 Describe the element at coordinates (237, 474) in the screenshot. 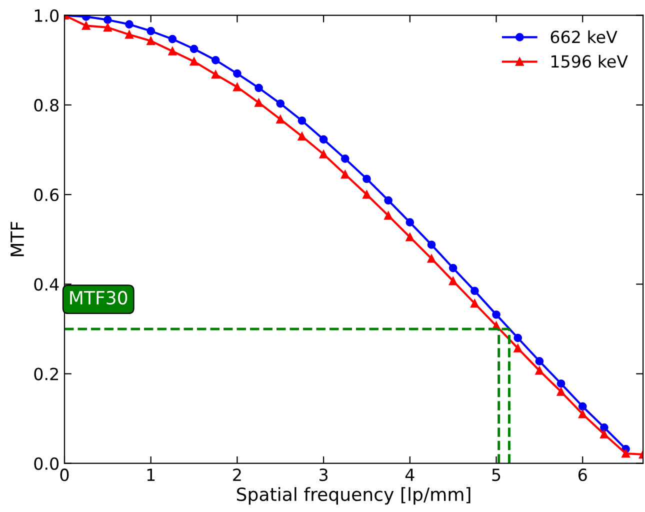

I see `x-tick-label: 2` at that location.